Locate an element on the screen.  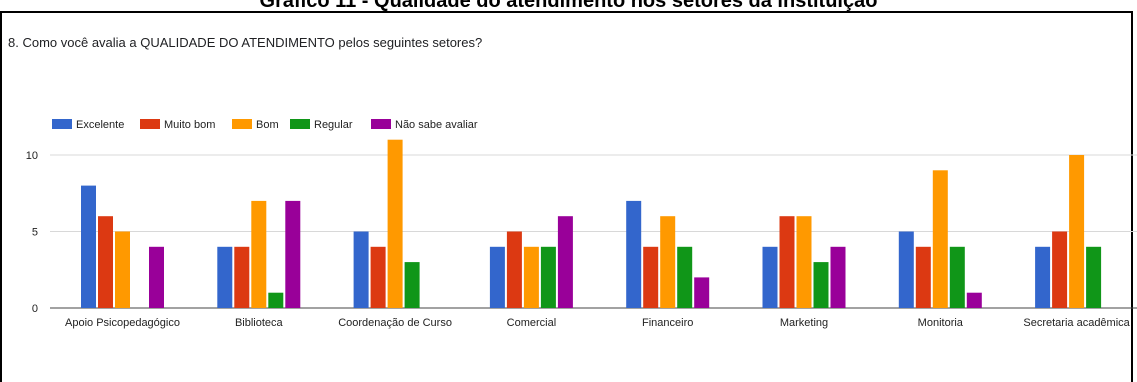
x-category-label: Monitoria is located at coordinates (941, 323).